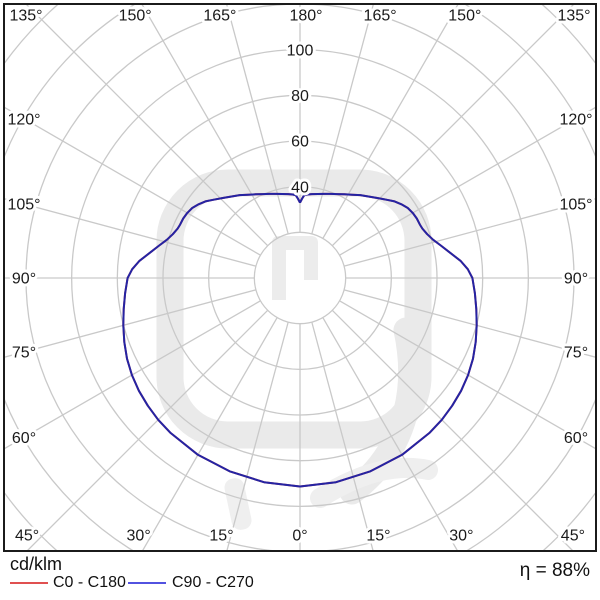 The image size is (600, 600). Describe the element at coordinates (374, 482) in the screenshot. I see `watermark-swoosh` at that location.